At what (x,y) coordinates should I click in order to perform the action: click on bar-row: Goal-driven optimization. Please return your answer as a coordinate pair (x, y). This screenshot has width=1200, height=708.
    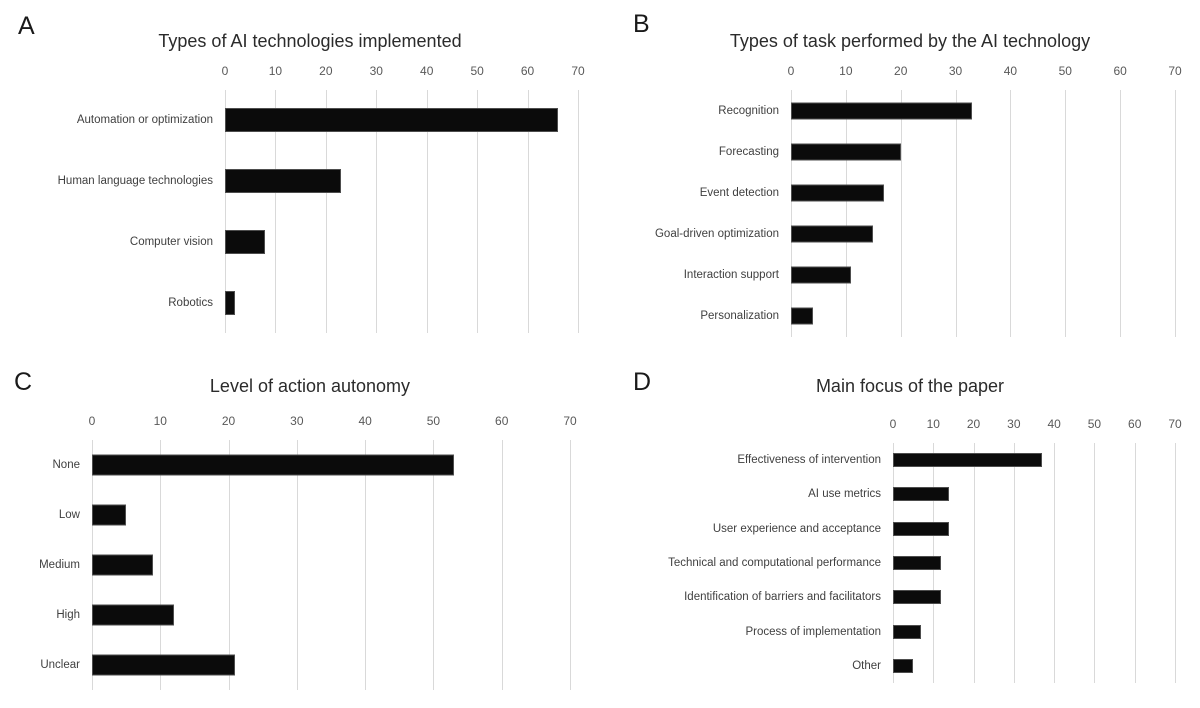
    Looking at the image, I should click on (915, 234).